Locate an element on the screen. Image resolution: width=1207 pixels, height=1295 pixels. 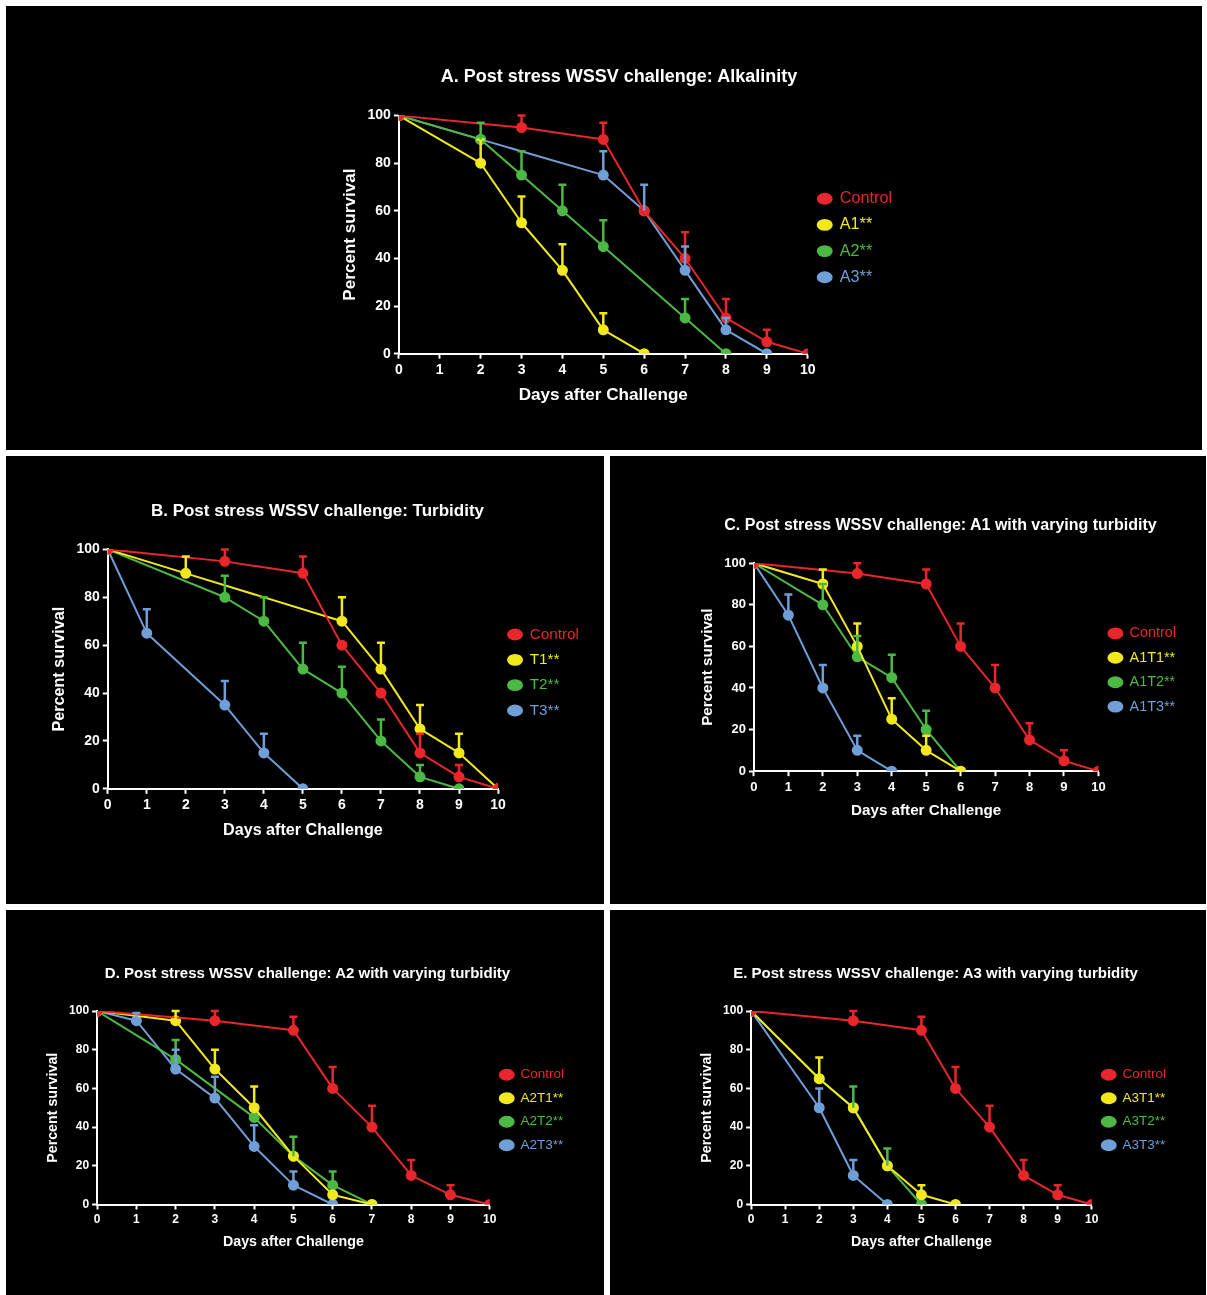
legend-label: A2T1** is located at coordinates (542, 1097).